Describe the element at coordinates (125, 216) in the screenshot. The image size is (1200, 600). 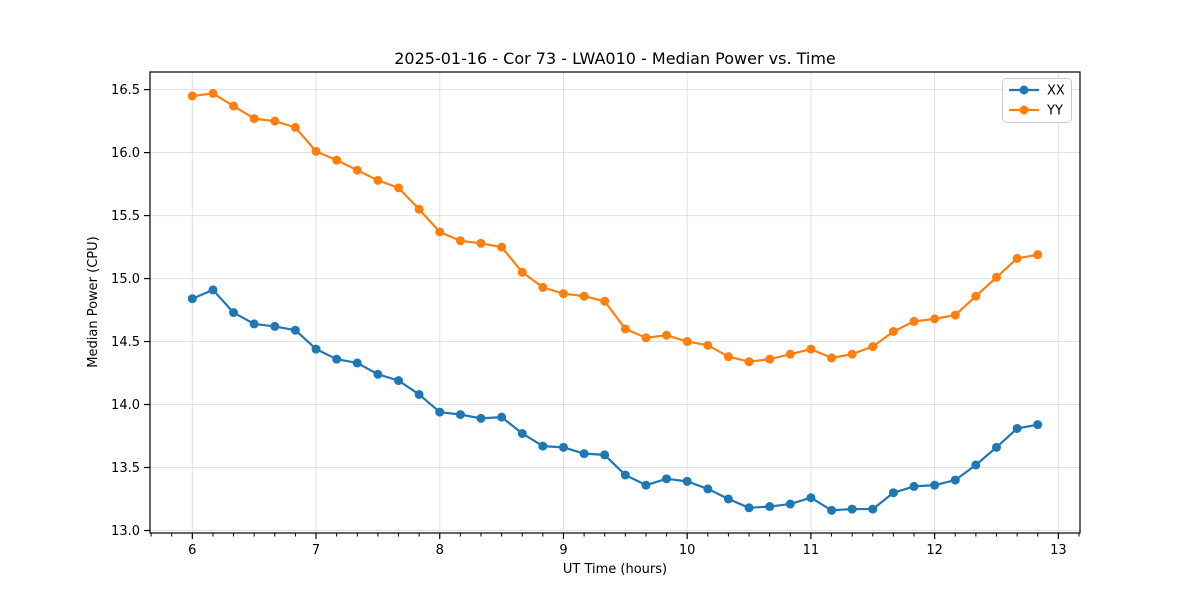
I see `y-tick-label: 15.5` at that location.